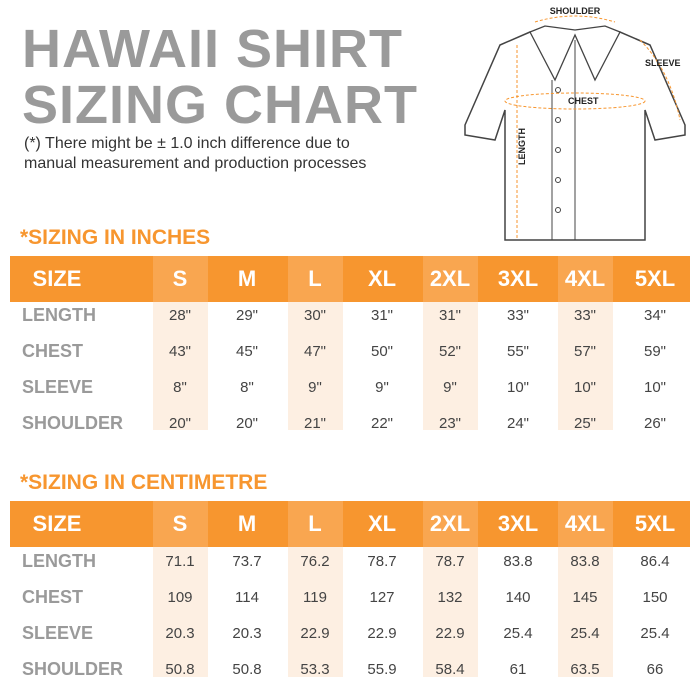 The height and width of the screenshot is (700, 700). I want to click on chest-label: CHEST, so click(583, 101).